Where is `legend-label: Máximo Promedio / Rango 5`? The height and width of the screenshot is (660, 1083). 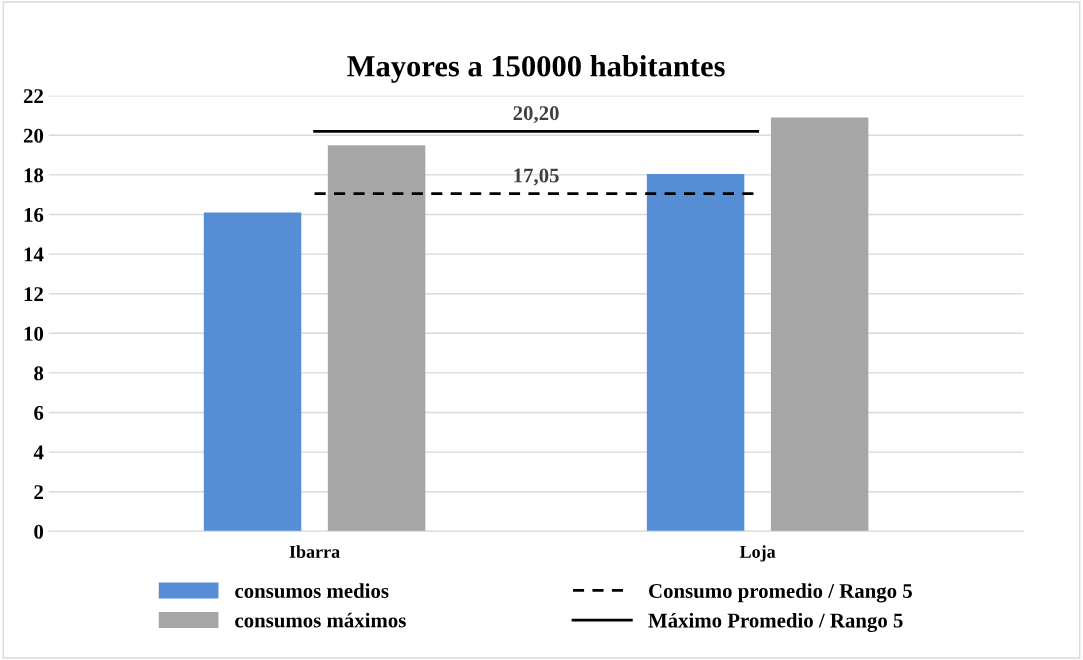 legend-label: Máximo Promedio / Rango 5 is located at coordinates (775, 622).